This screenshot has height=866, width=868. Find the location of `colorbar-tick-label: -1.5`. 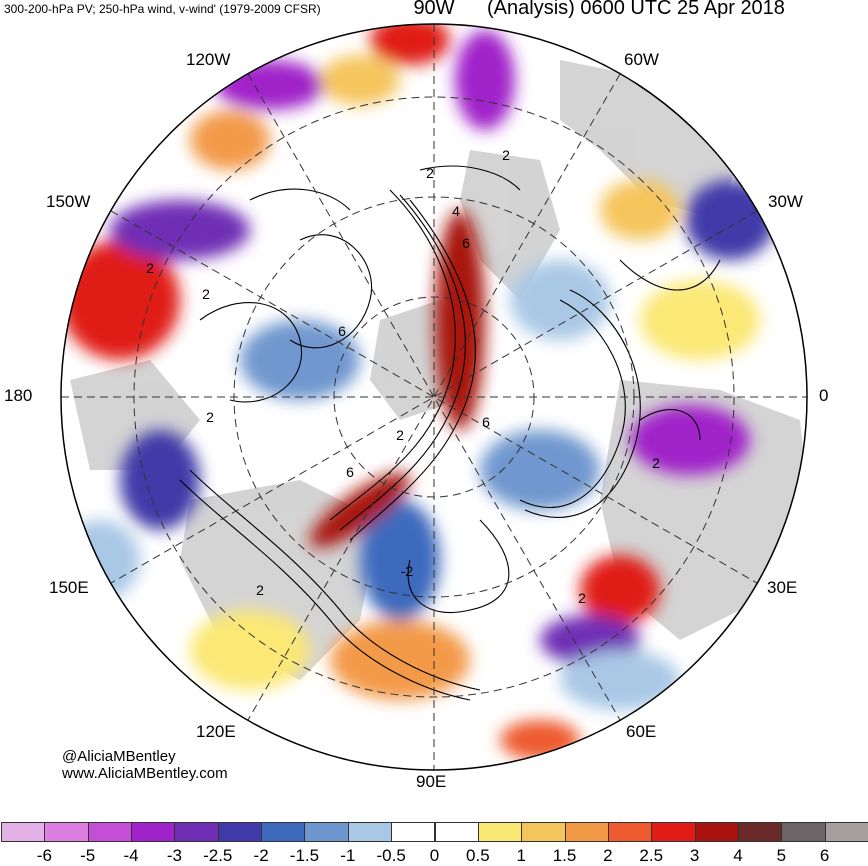

colorbar-tick-label: -1.5 is located at coordinates (304, 855).